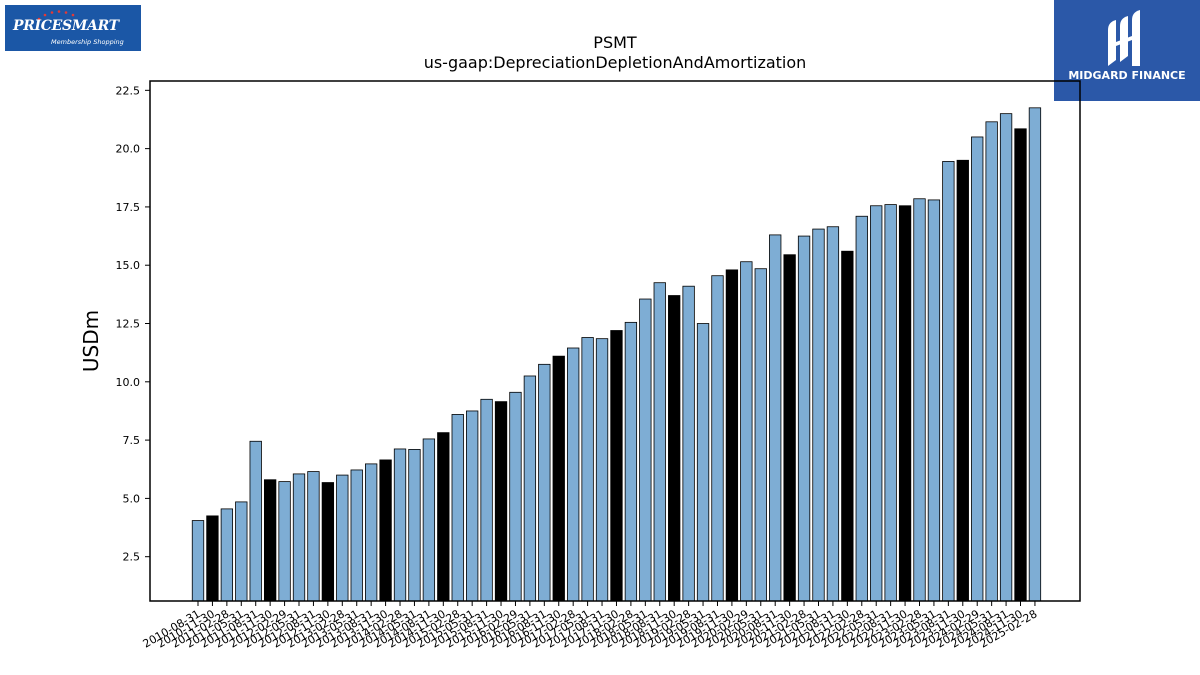 The height and width of the screenshot is (675, 1200). What do you see at coordinates (66, 26) in the screenshot?
I see `logo-brand-text: PRICESMART` at bounding box center [66, 26].